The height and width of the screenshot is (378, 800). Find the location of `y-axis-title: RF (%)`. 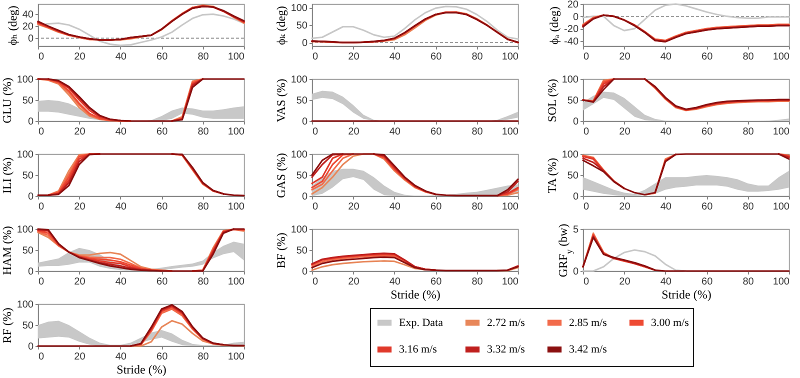

y-axis-title: RF (%) is located at coordinates (7, 326).